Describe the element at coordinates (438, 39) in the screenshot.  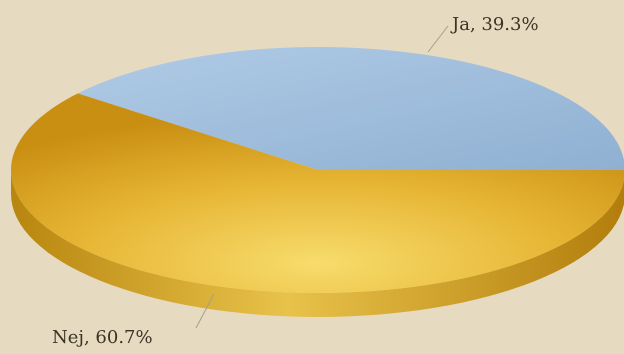
I see `leader-line-ja` at that location.